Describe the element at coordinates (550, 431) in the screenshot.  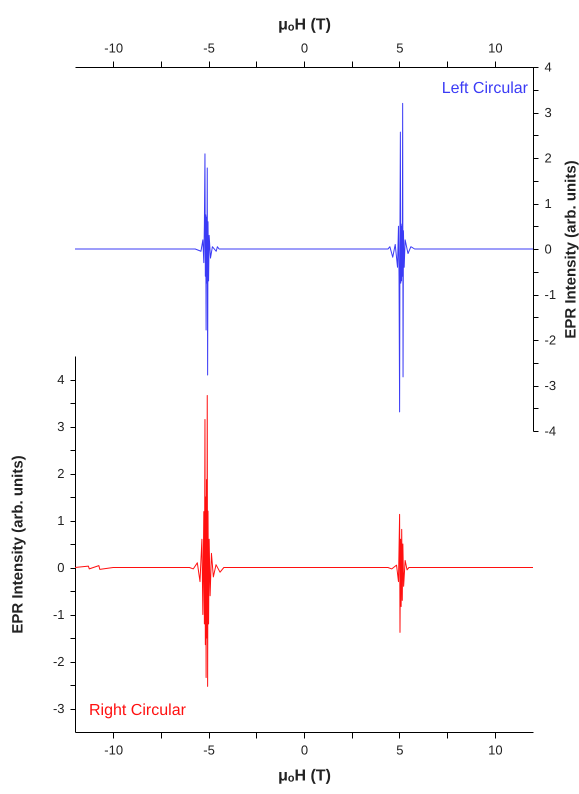
I see `y-tick-label: -4` at that location.